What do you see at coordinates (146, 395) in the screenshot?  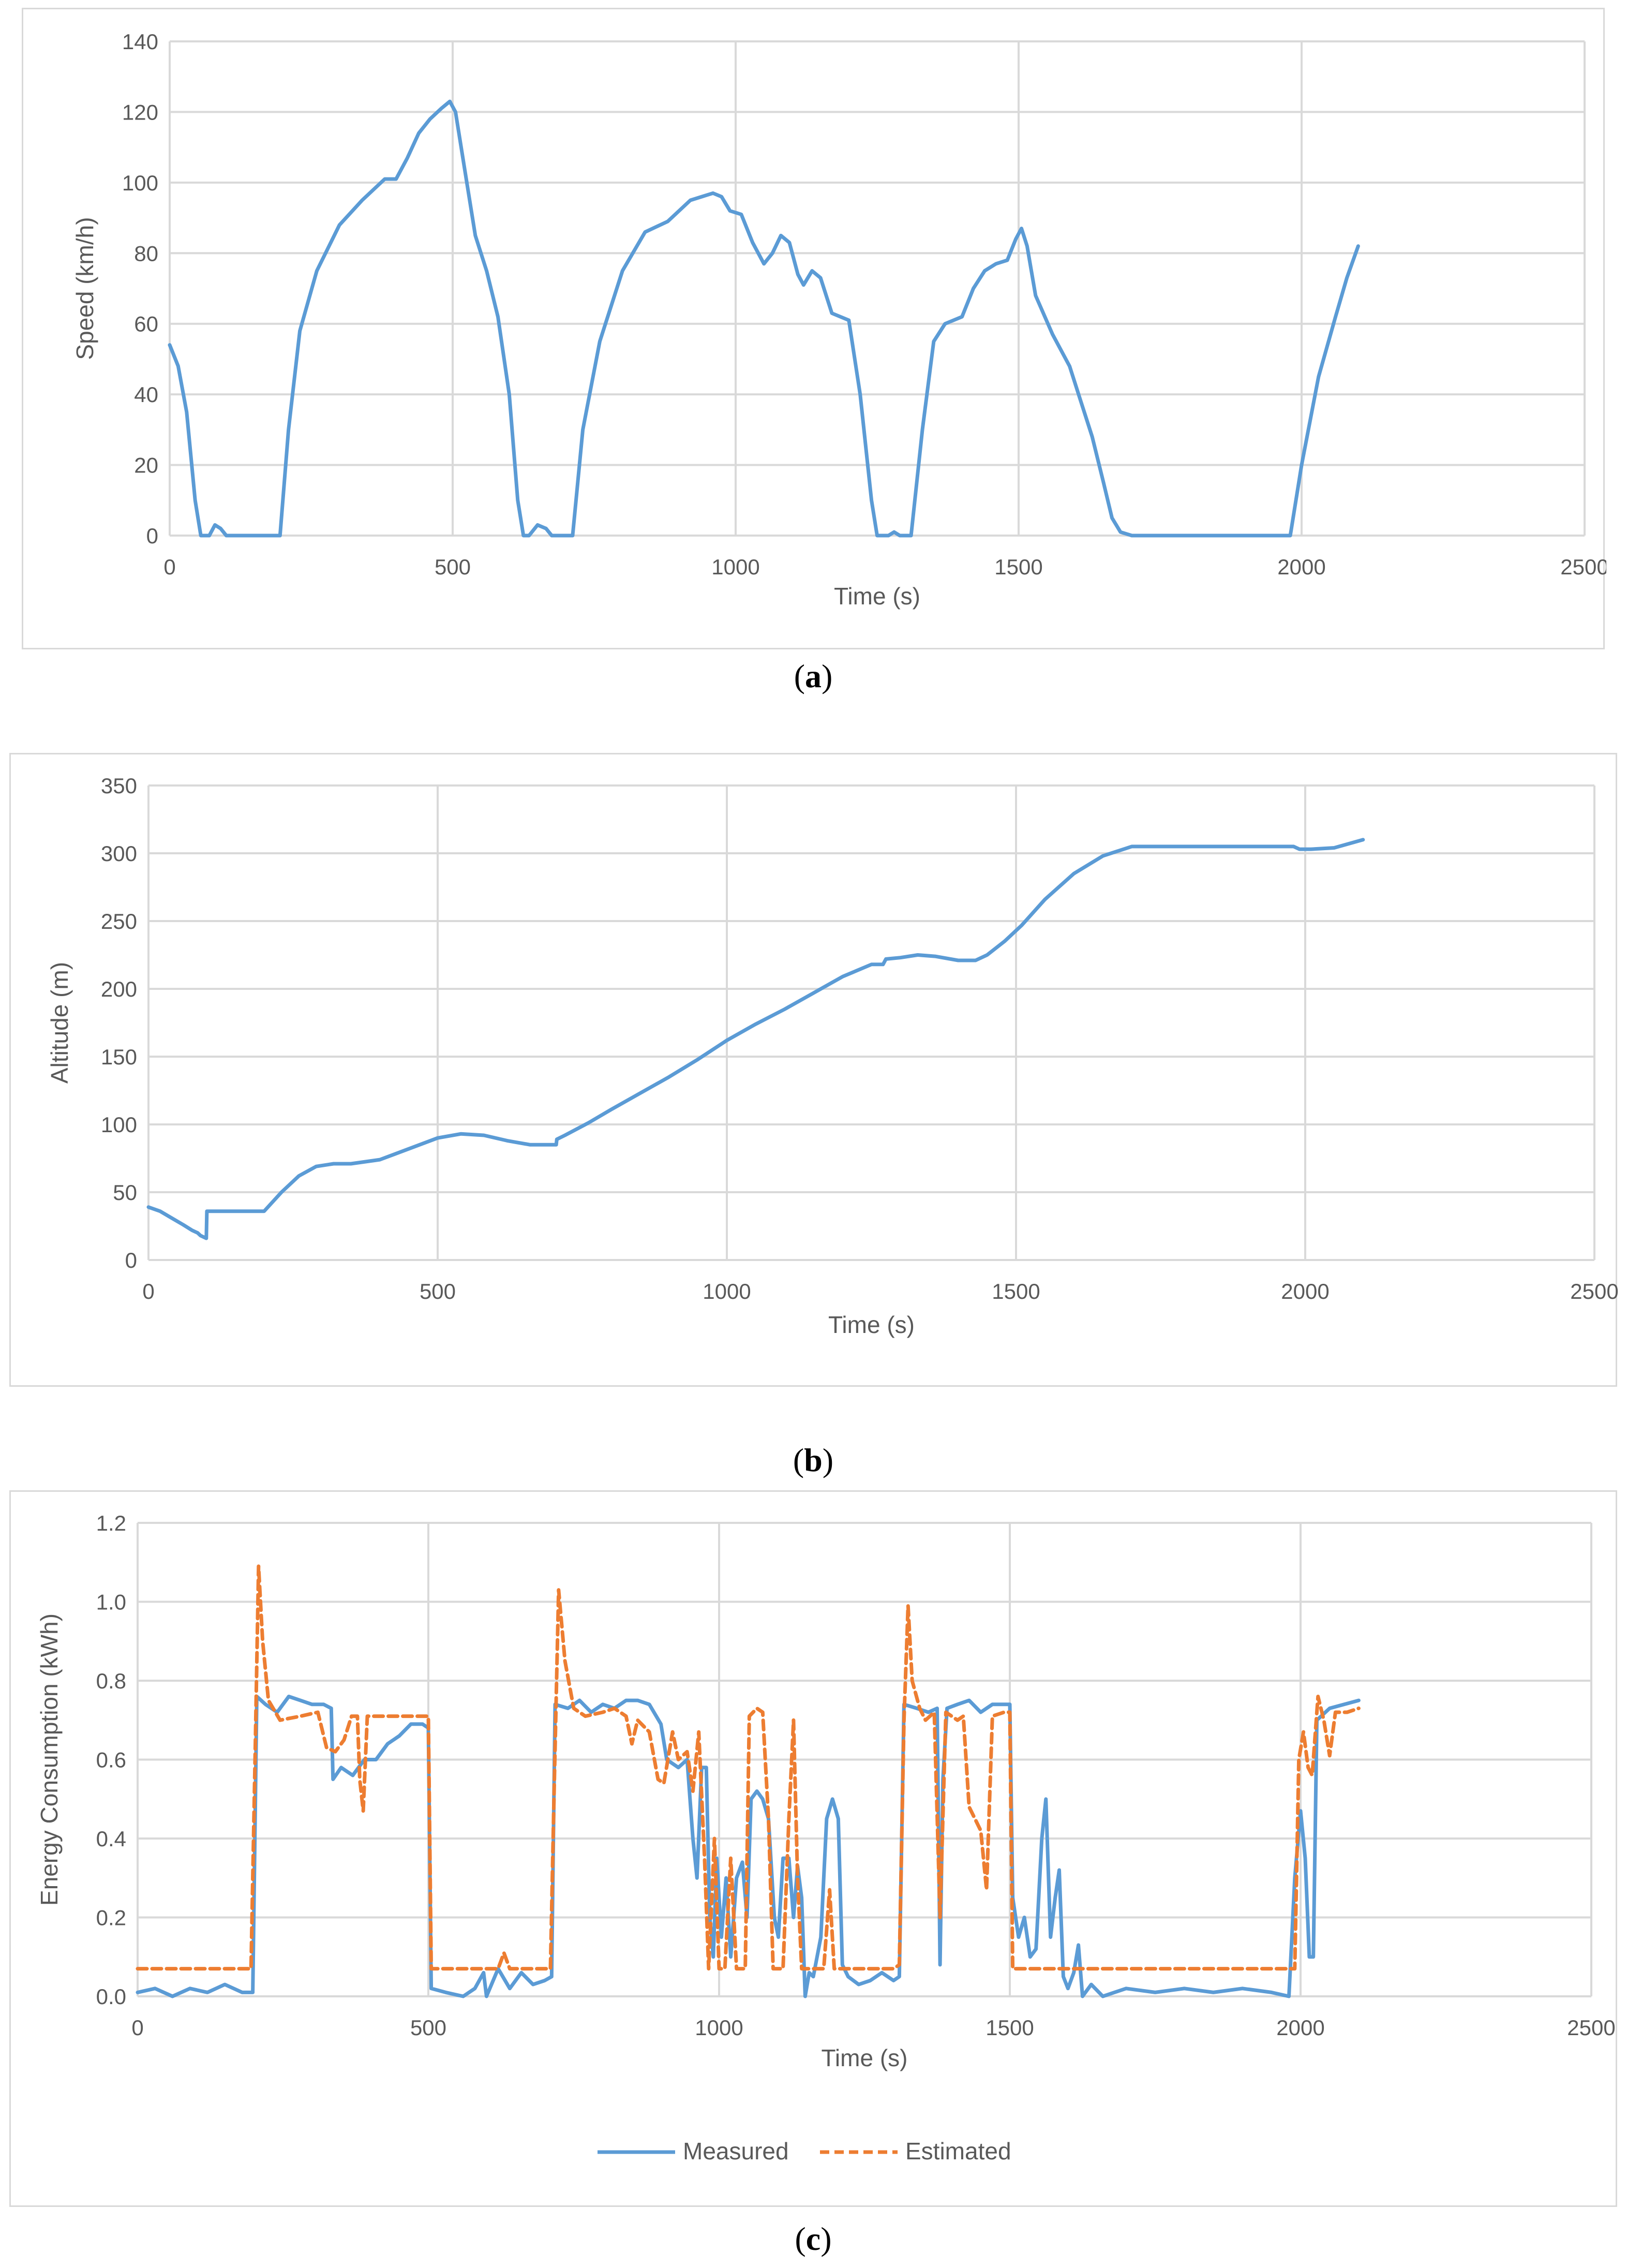 I see `y-tick-label: 40` at bounding box center [146, 395].